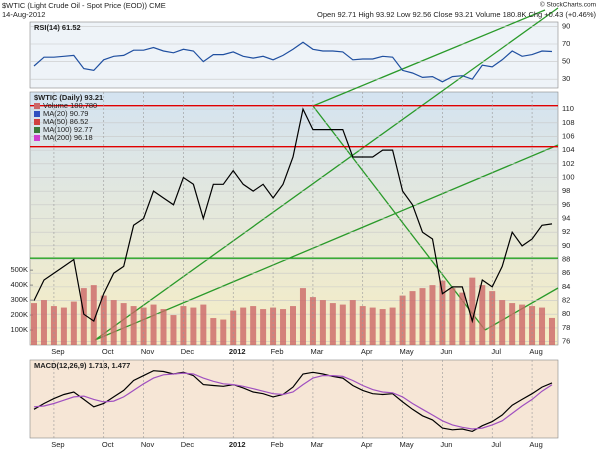  Describe the element at coordinates (23, 14) in the screenshot. I see `date: 14-Aug-2012` at that location.